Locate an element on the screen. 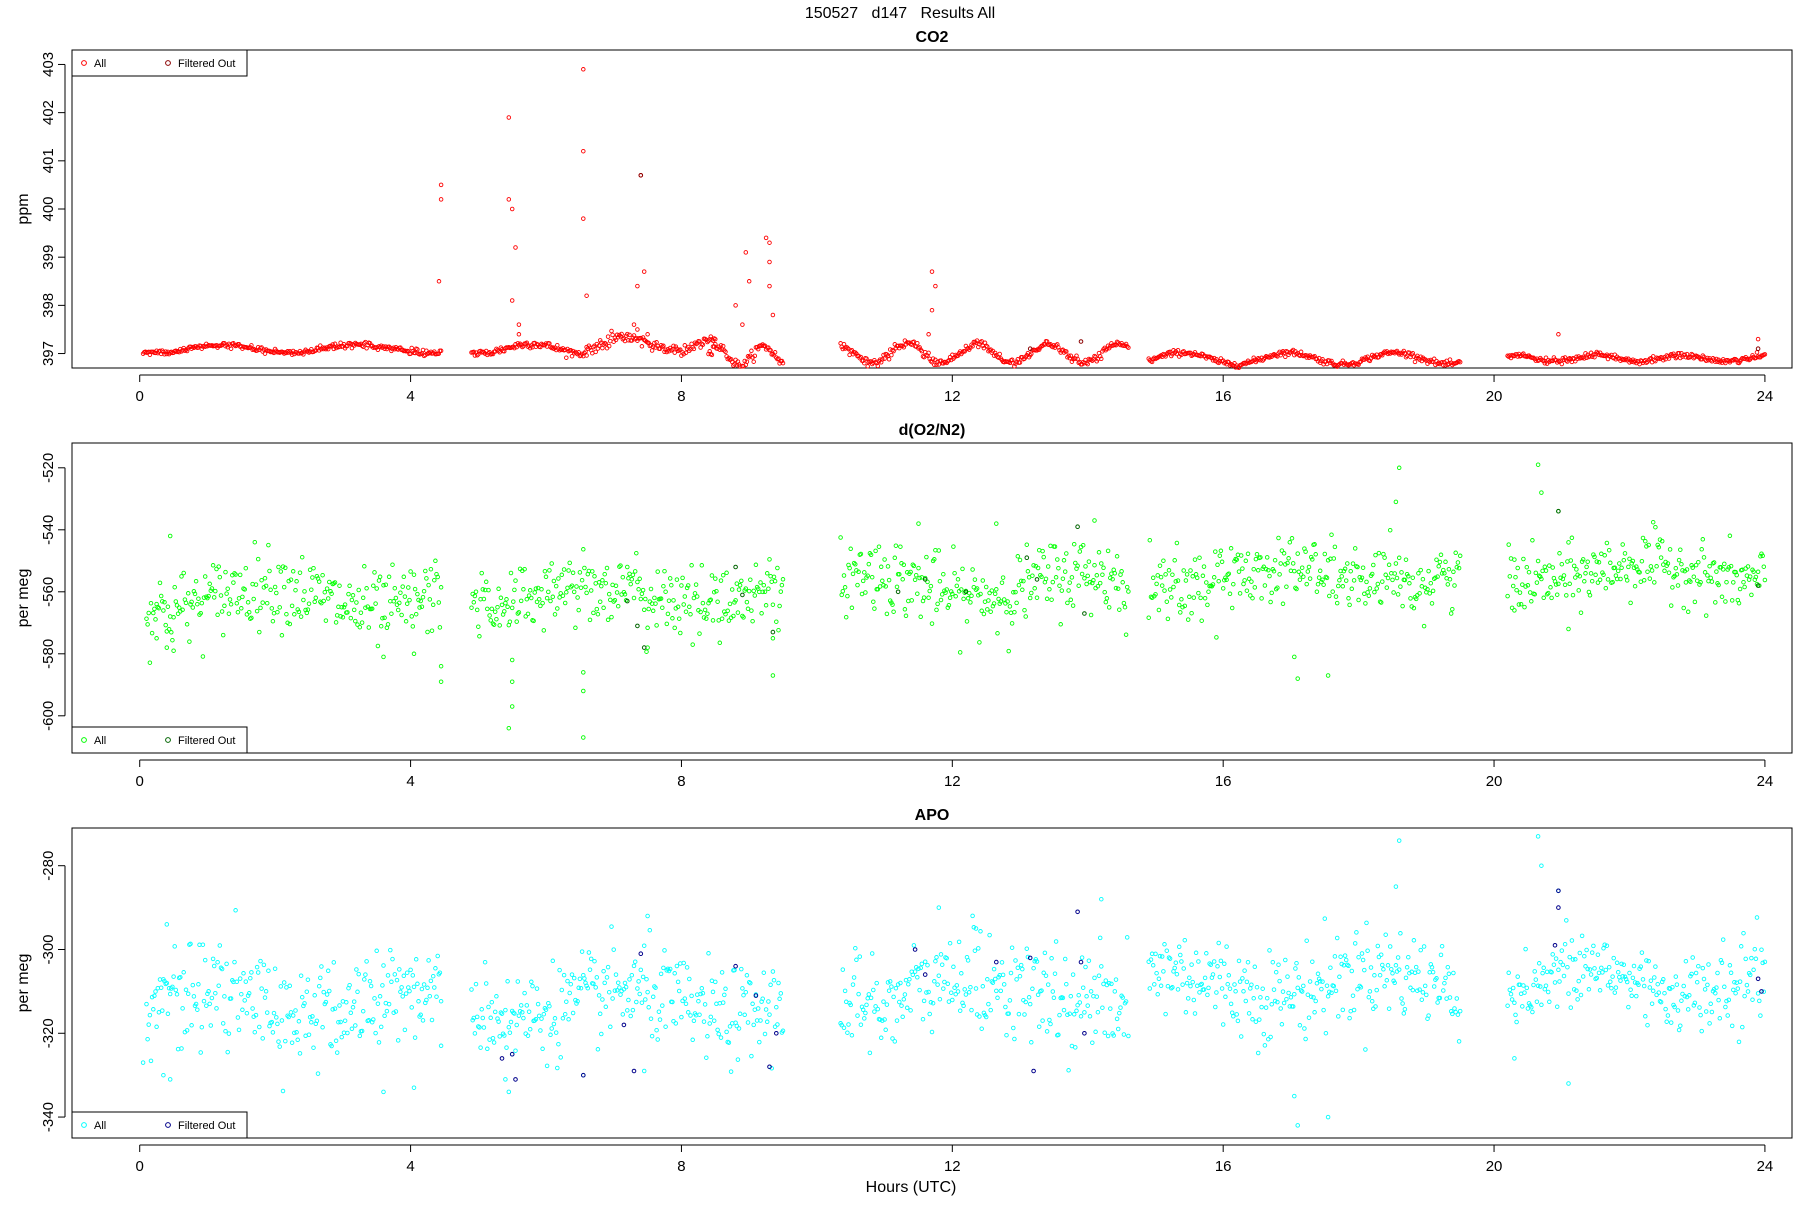 This screenshot has width=1800, height=1205. legend-box is located at coordinates (159, 63).